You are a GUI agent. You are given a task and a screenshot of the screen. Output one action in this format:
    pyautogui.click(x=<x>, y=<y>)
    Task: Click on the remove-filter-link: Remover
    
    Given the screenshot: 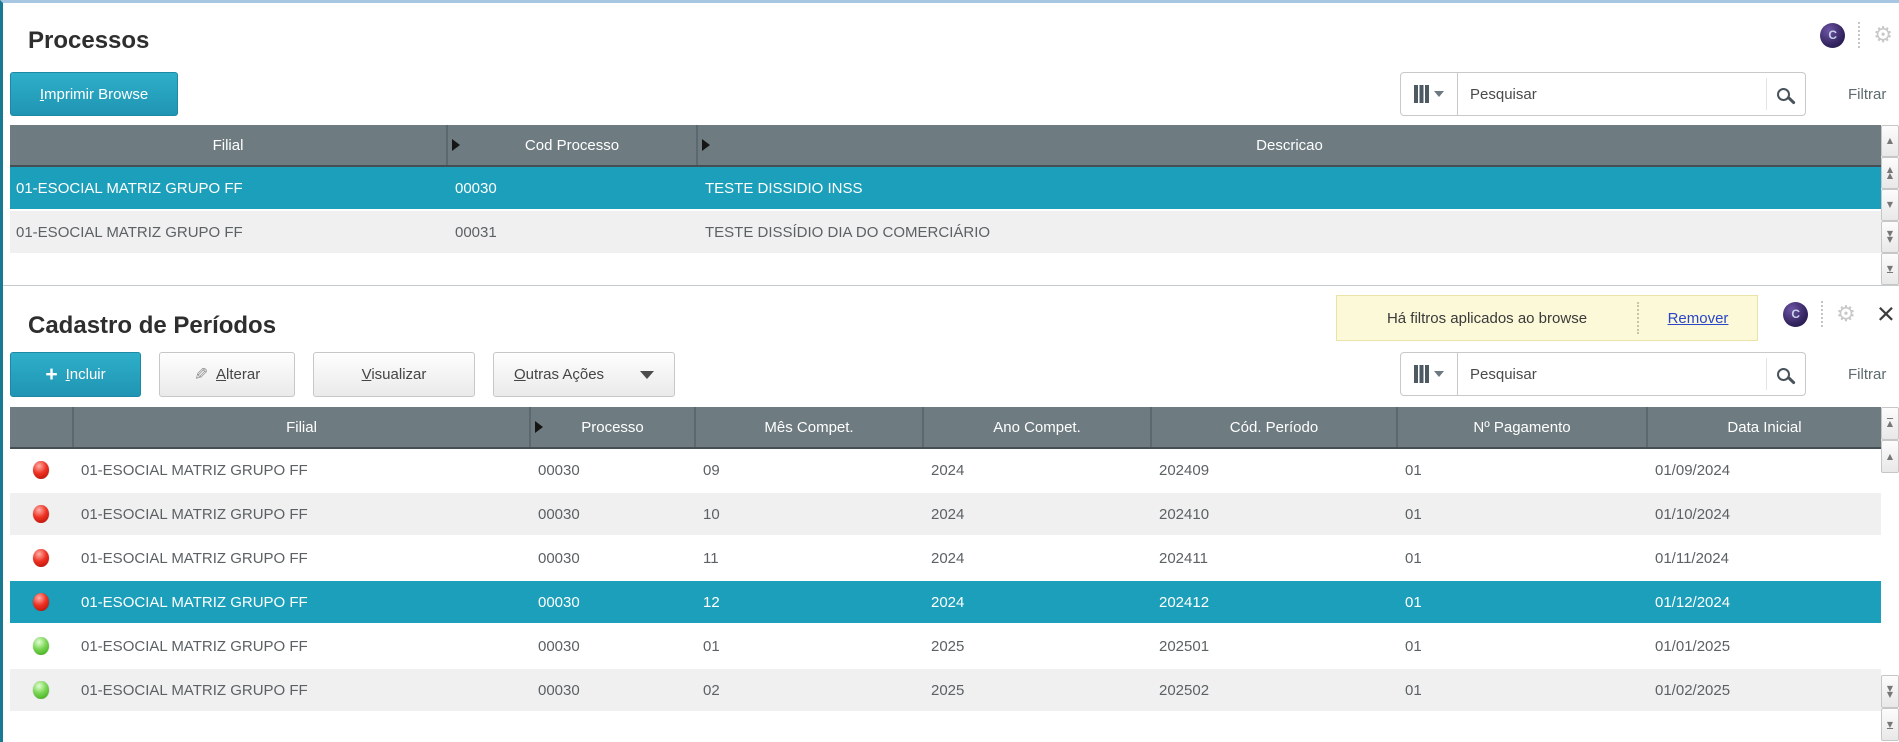 What is the action you would take?
    pyautogui.click(x=1698, y=318)
    